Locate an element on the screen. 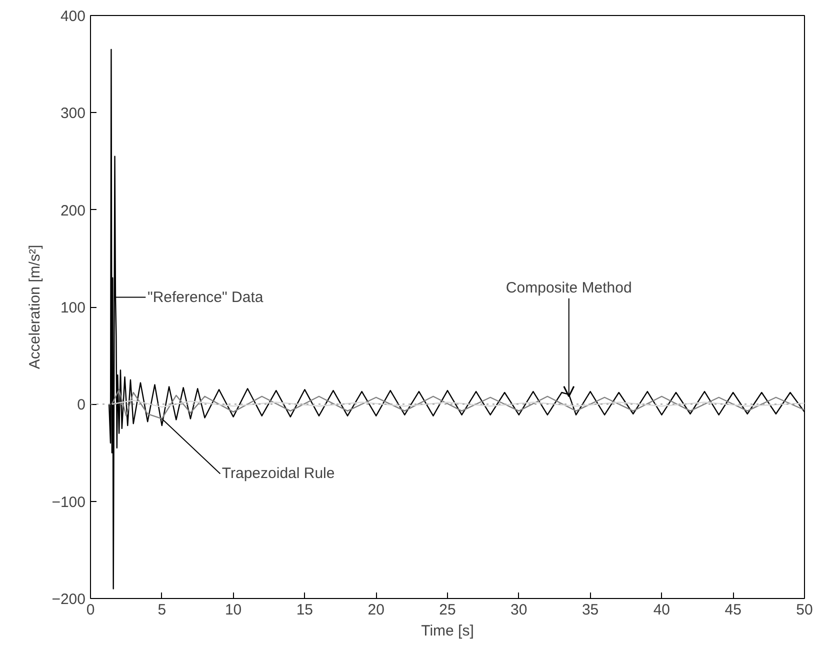 The height and width of the screenshot is (648, 819). x-tick-label: 15 is located at coordinates (305, 610).